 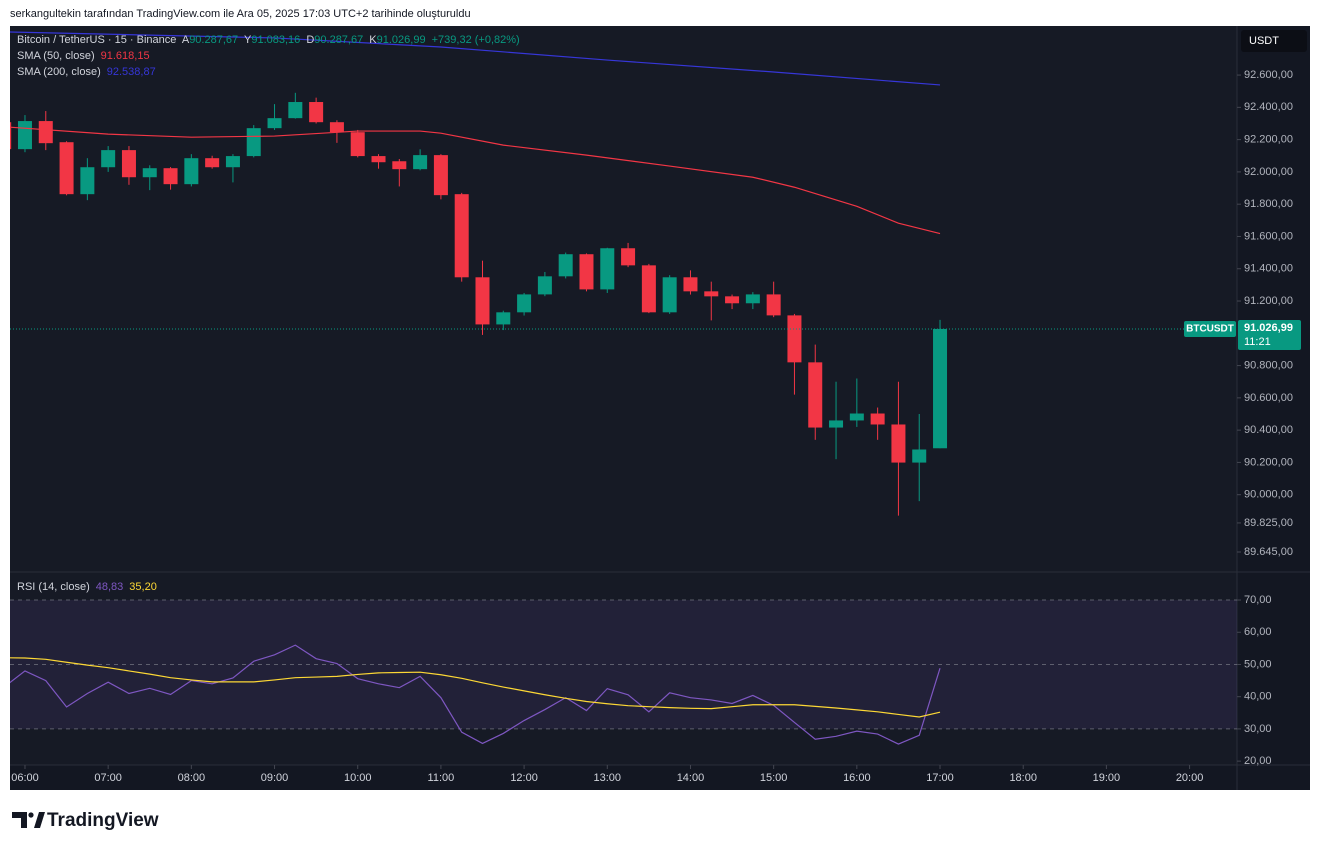 I want to click on logo: TradingView, so click(x=85, y=820).